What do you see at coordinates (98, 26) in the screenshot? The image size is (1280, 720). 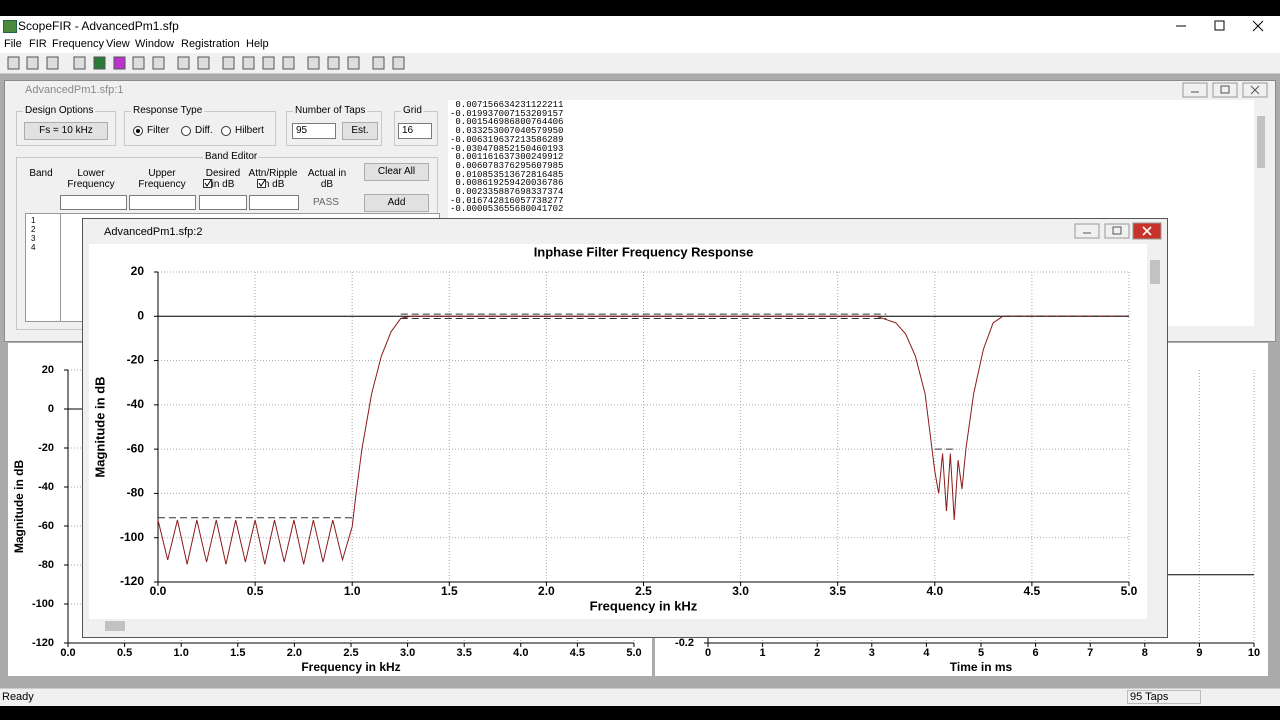 I see `app-title: ScopeFIR - AdvancedPm1.sfp` at bounding box center [98, 26].